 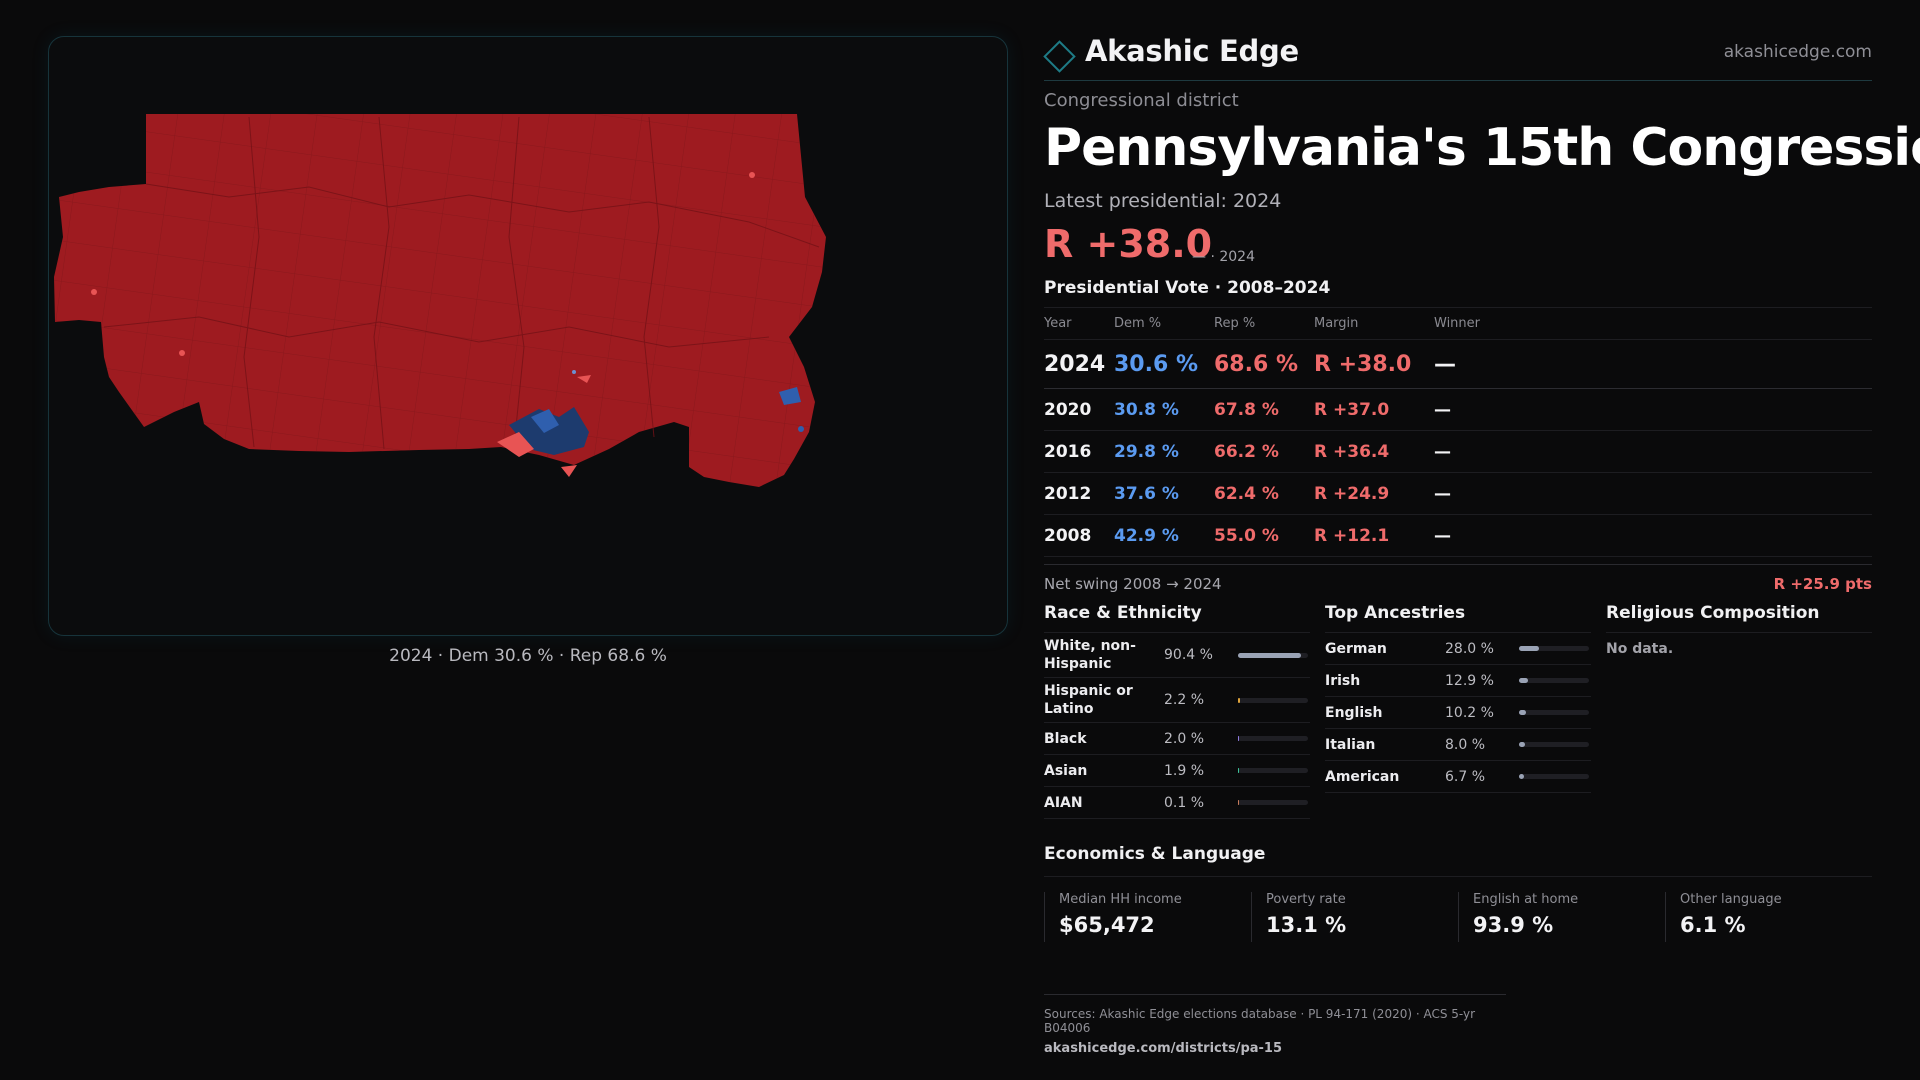 What do you see at coordinates (1354, 917) in the screenshot?
I see `stat-poverty-rate: Poverty rate 13.1 %` at bounding box center [1354, 917].